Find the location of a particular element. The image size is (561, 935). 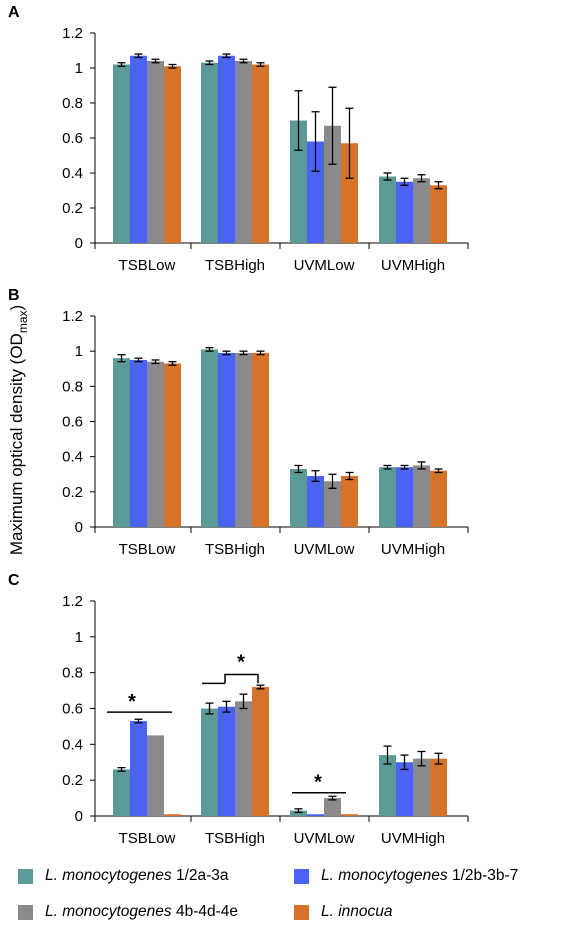

panel-label-B: B is located at coordinates (14, 295).